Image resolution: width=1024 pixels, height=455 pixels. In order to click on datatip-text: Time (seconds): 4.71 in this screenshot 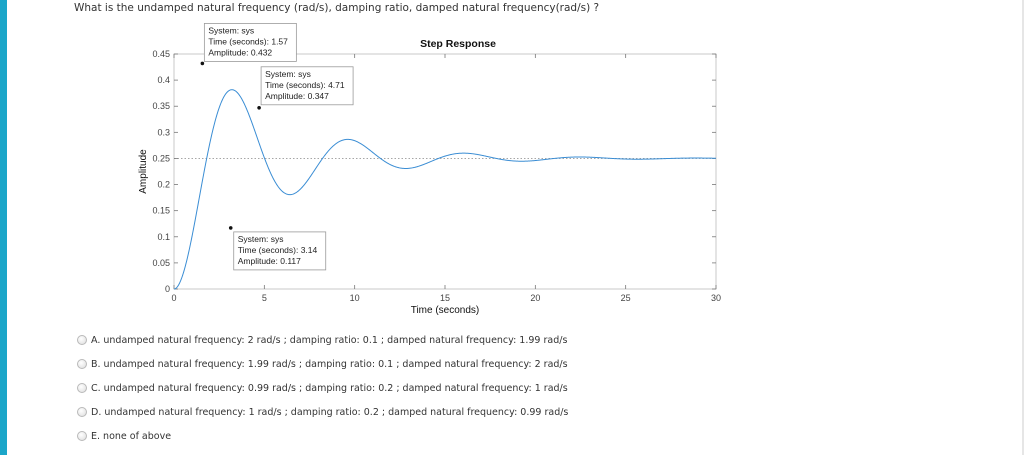, I will do `click(305, 85)`.